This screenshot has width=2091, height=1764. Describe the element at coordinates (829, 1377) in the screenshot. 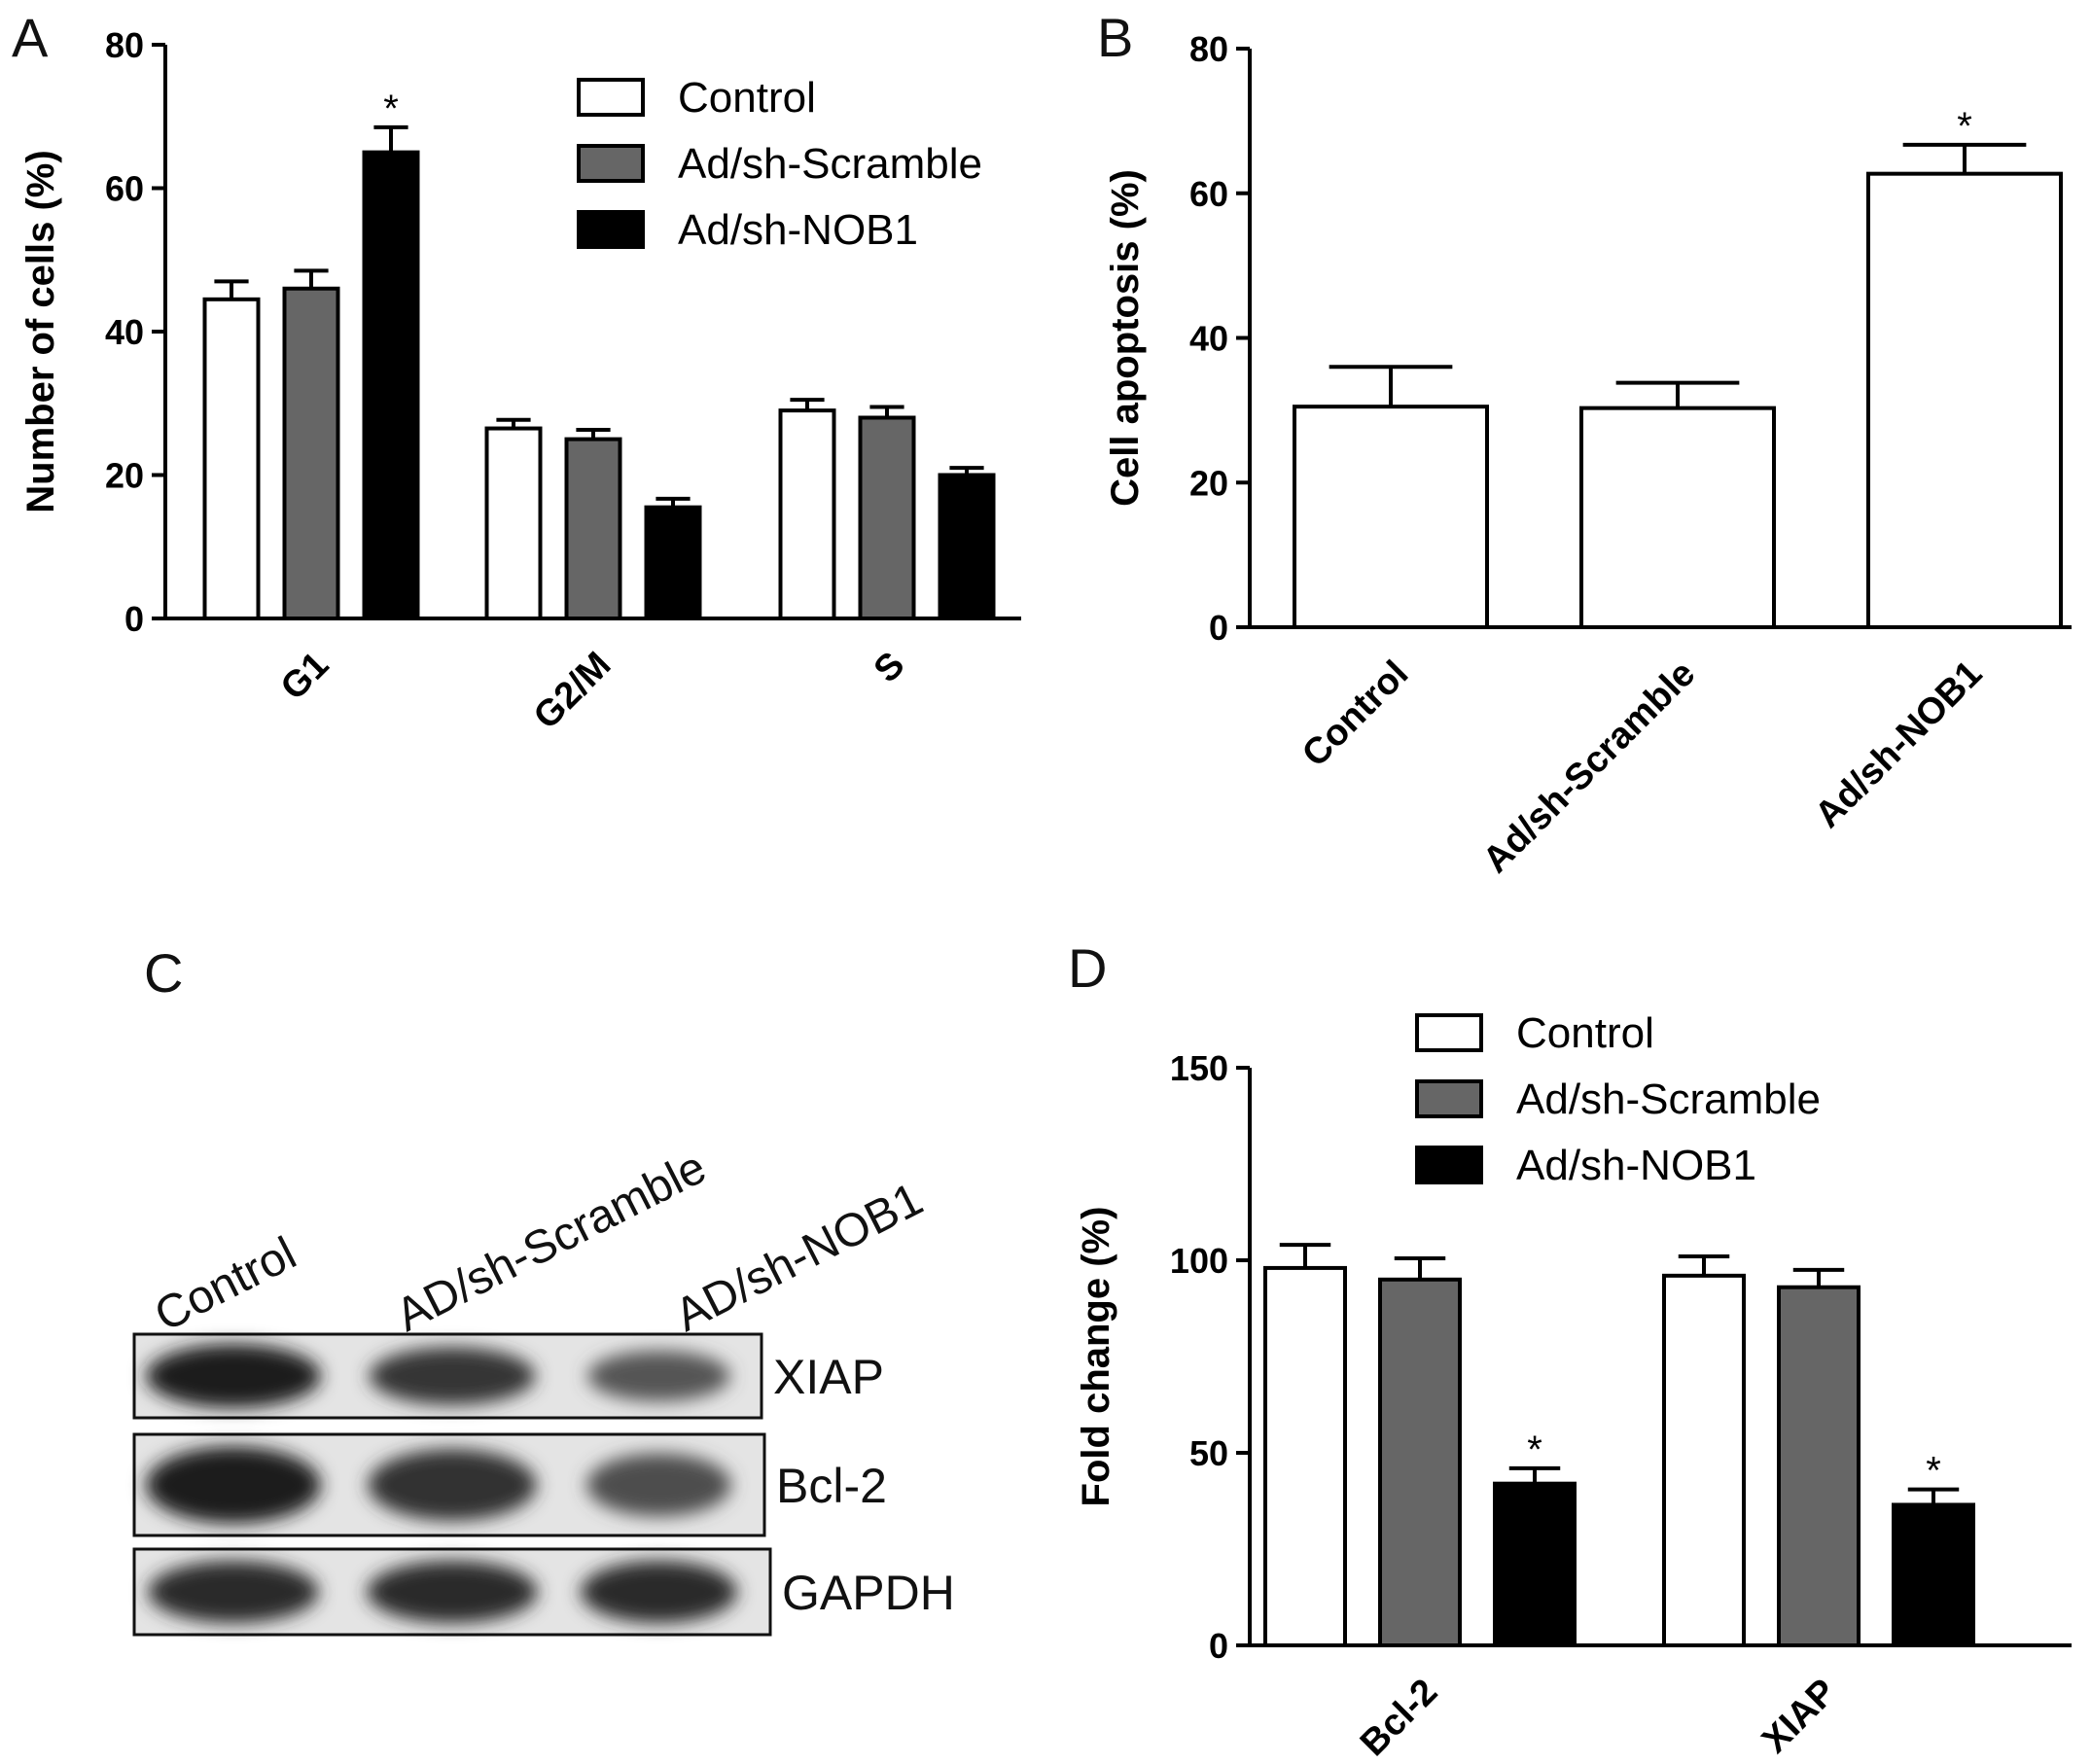

I see `blot-row-label: XIAP` at that location.